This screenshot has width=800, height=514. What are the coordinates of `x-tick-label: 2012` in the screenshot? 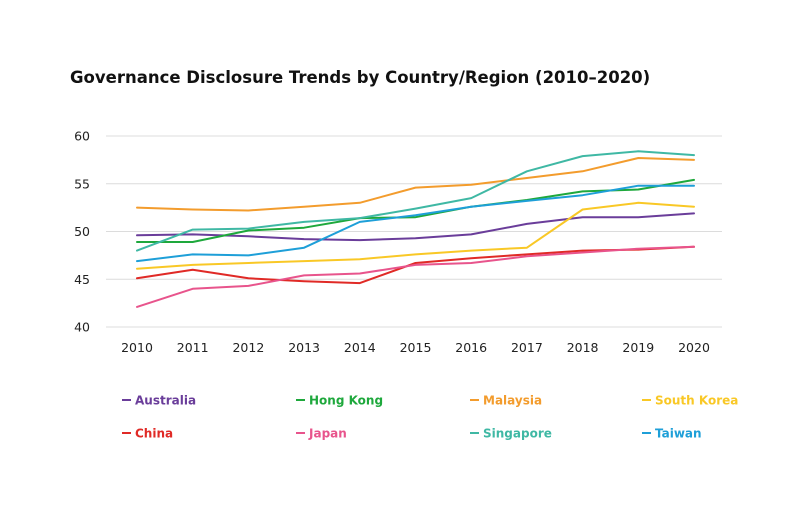 It's located at (248, 347).